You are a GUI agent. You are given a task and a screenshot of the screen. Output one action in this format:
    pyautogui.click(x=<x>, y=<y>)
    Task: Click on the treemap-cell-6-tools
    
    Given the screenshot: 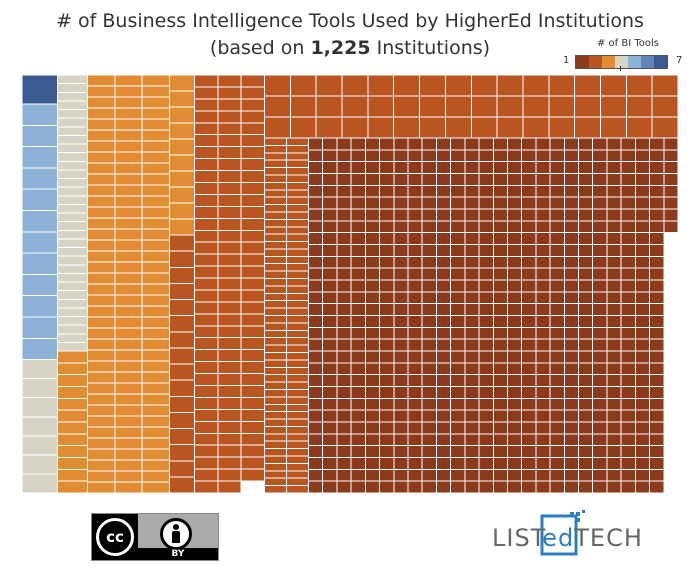 What is the action you would take?
    pyautogui.click(x=40, y=349)
    